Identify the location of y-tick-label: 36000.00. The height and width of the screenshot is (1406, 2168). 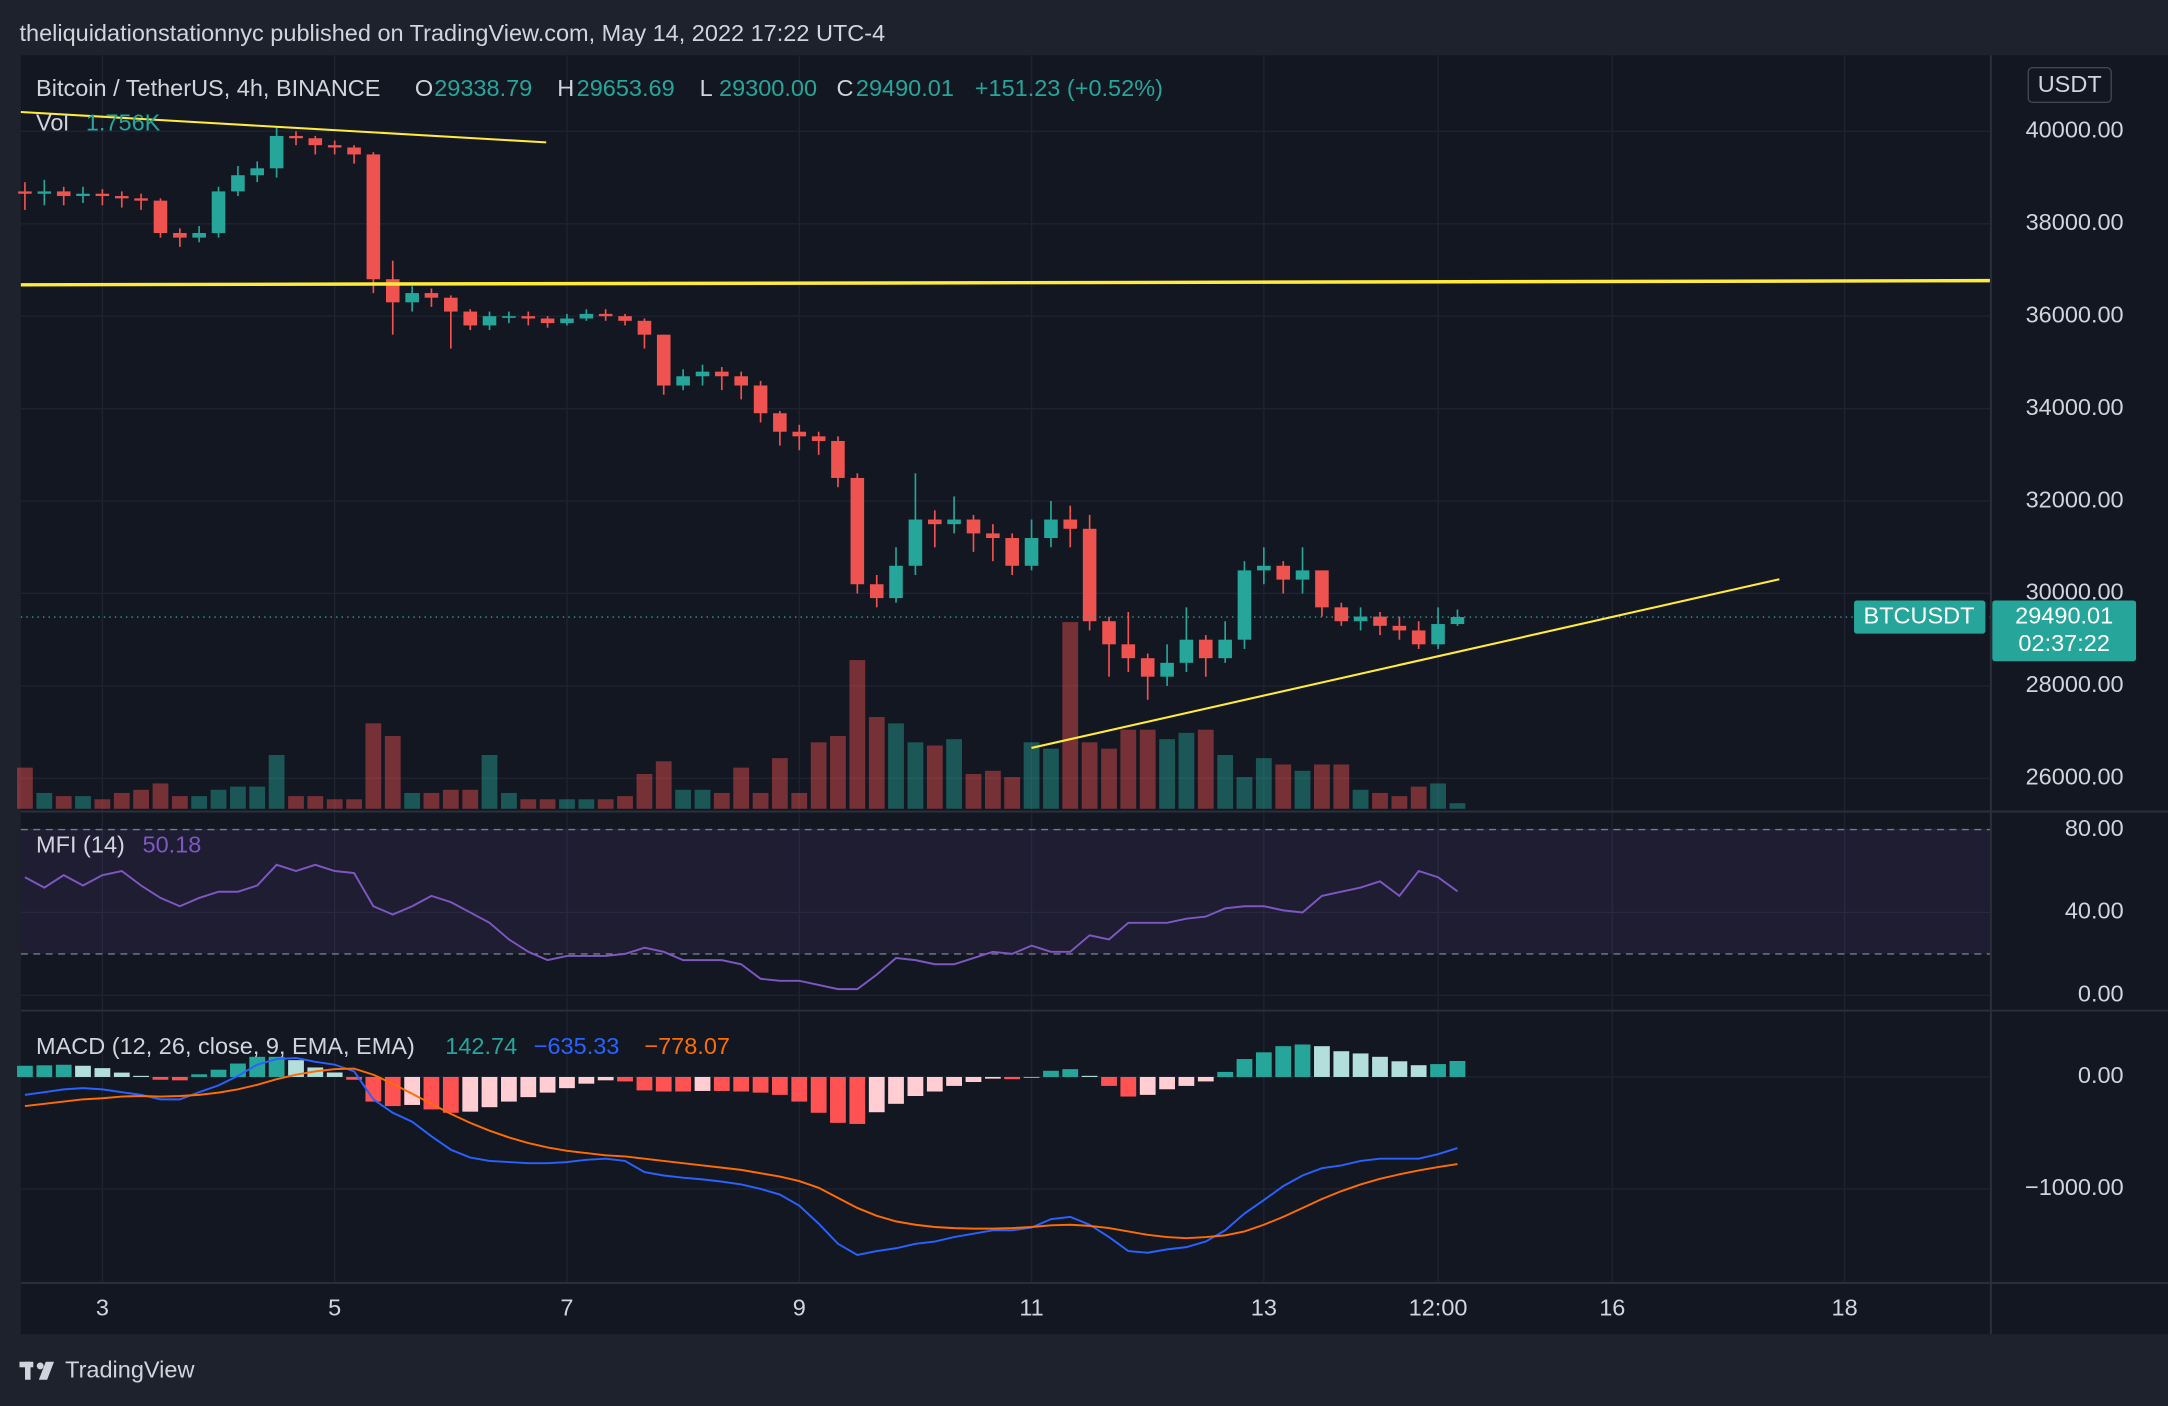
(2075, 314).